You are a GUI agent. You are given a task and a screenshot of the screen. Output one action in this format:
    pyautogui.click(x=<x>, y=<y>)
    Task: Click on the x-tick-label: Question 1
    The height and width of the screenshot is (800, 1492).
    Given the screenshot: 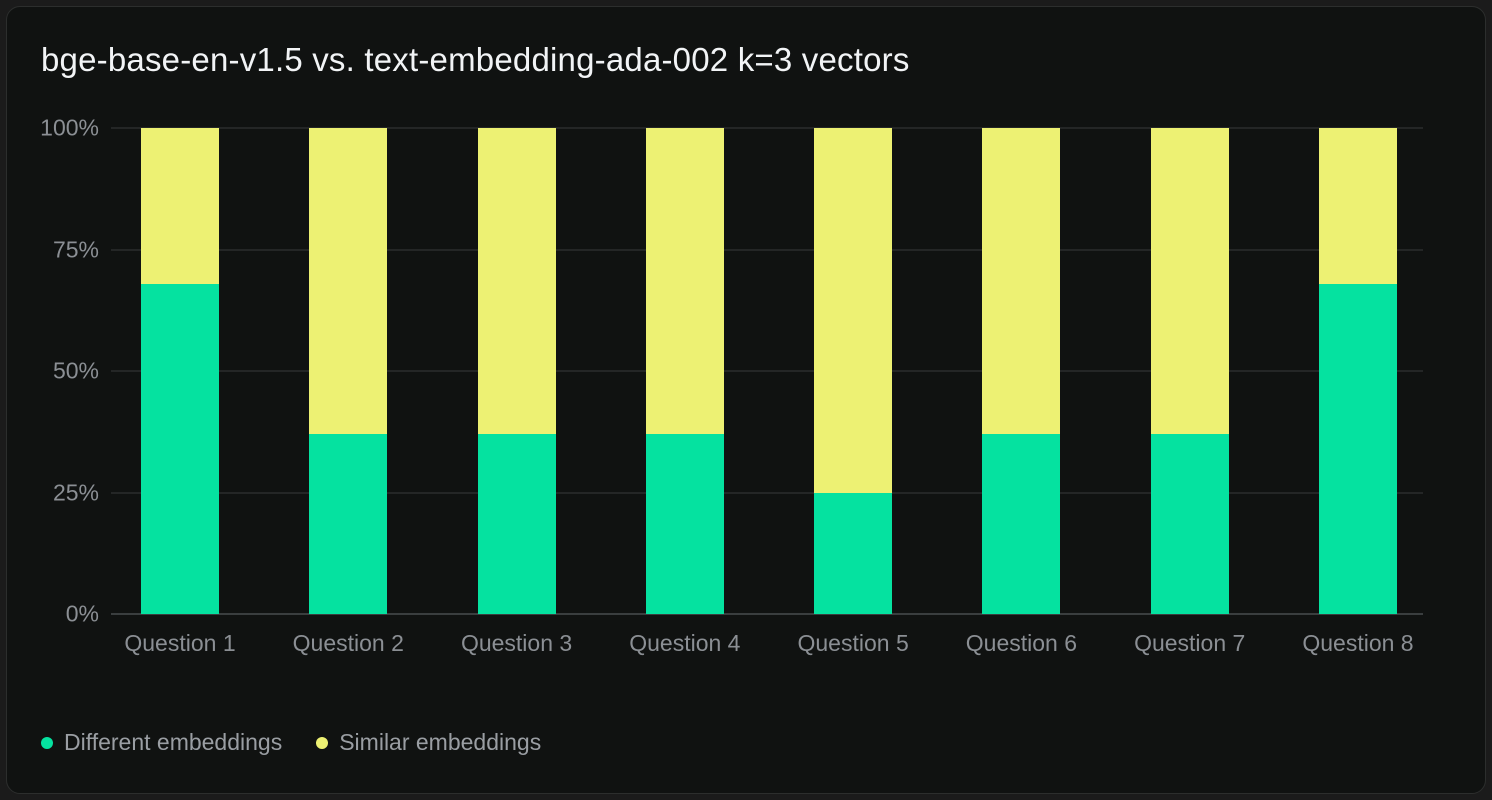 What is the action you would take?
    pyautogui.click(x=180, y=643)
    